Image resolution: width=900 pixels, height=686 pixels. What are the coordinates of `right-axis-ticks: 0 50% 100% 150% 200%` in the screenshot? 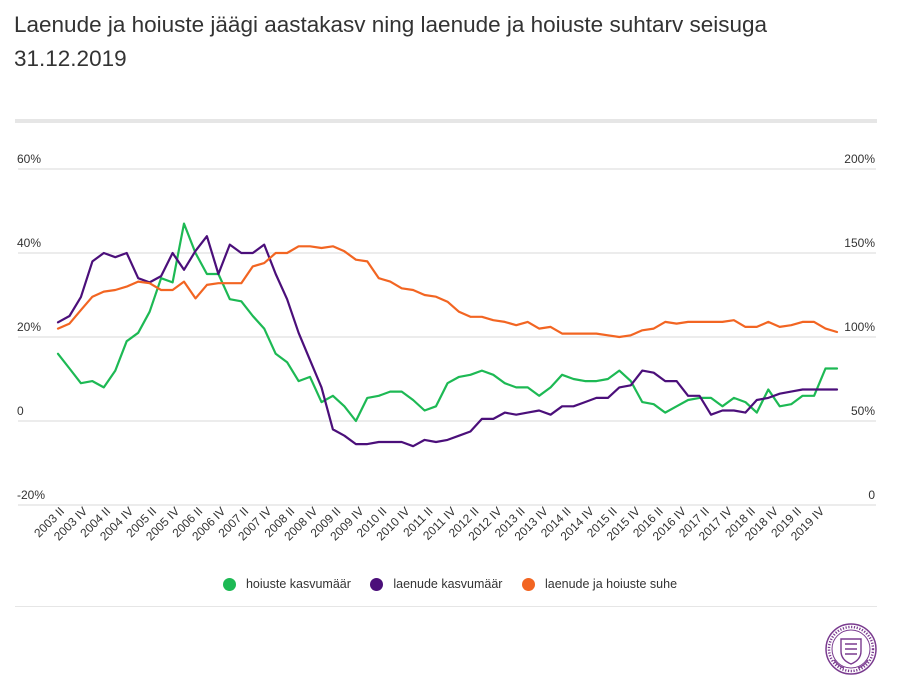 It's located at (859, 327).